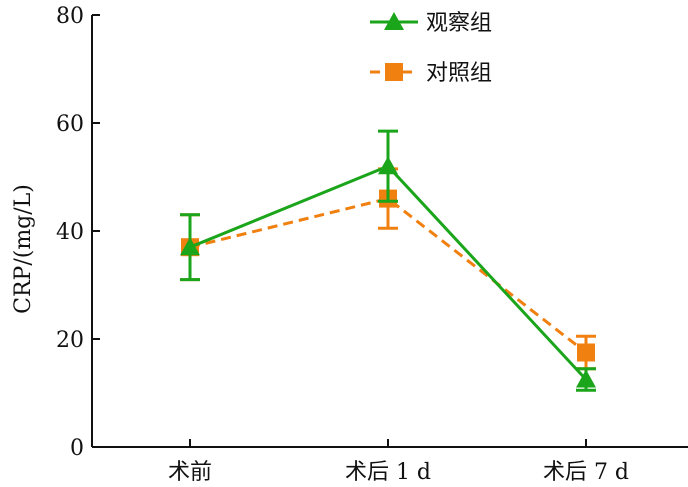 This screenshot has width=688, height=487. I want to click on y-tick-label: 80, so click(70, 16).